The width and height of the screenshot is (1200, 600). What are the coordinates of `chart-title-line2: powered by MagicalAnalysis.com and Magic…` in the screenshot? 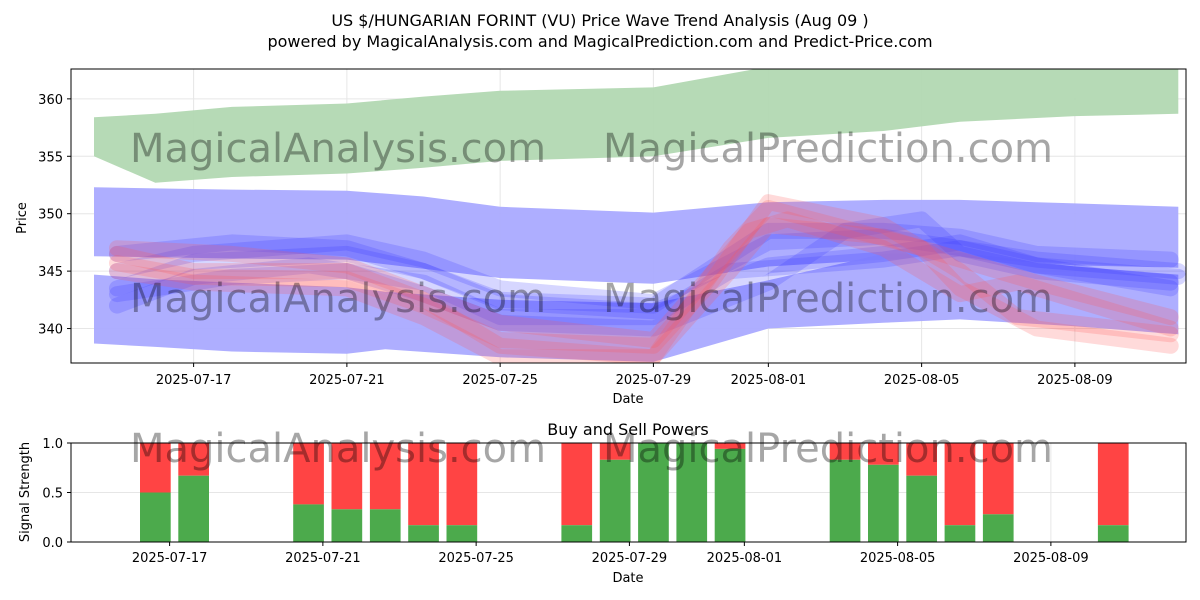 It's located at (599, 41).